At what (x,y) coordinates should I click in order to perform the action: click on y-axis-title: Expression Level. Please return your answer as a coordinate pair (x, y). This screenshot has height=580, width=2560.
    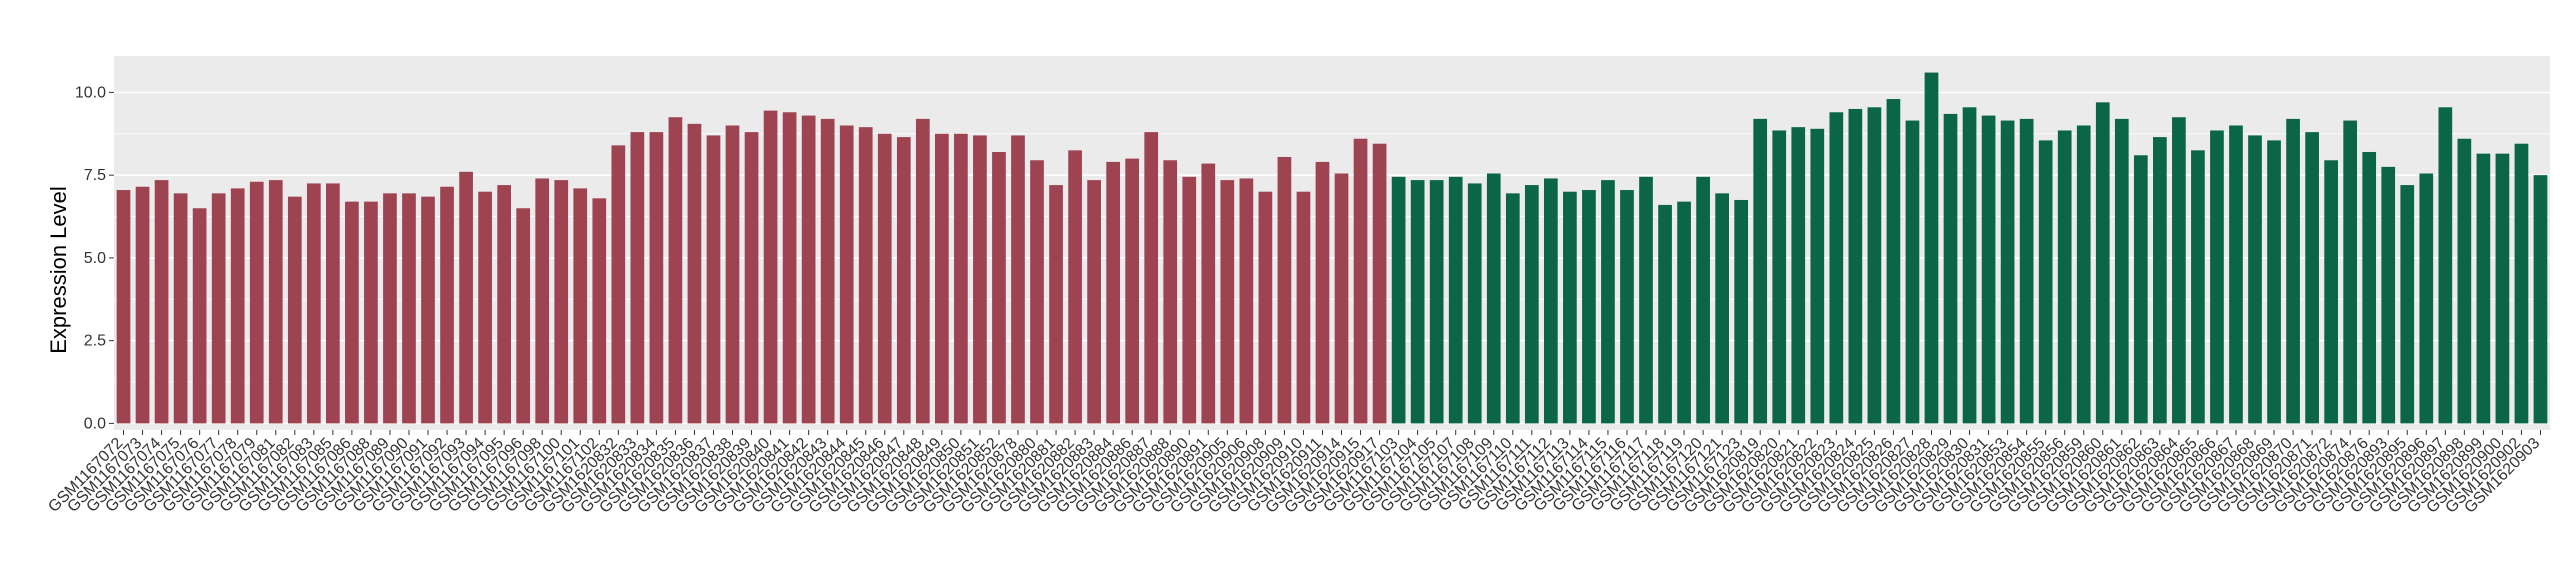
    Looking at the image, I should click on (58, 270).